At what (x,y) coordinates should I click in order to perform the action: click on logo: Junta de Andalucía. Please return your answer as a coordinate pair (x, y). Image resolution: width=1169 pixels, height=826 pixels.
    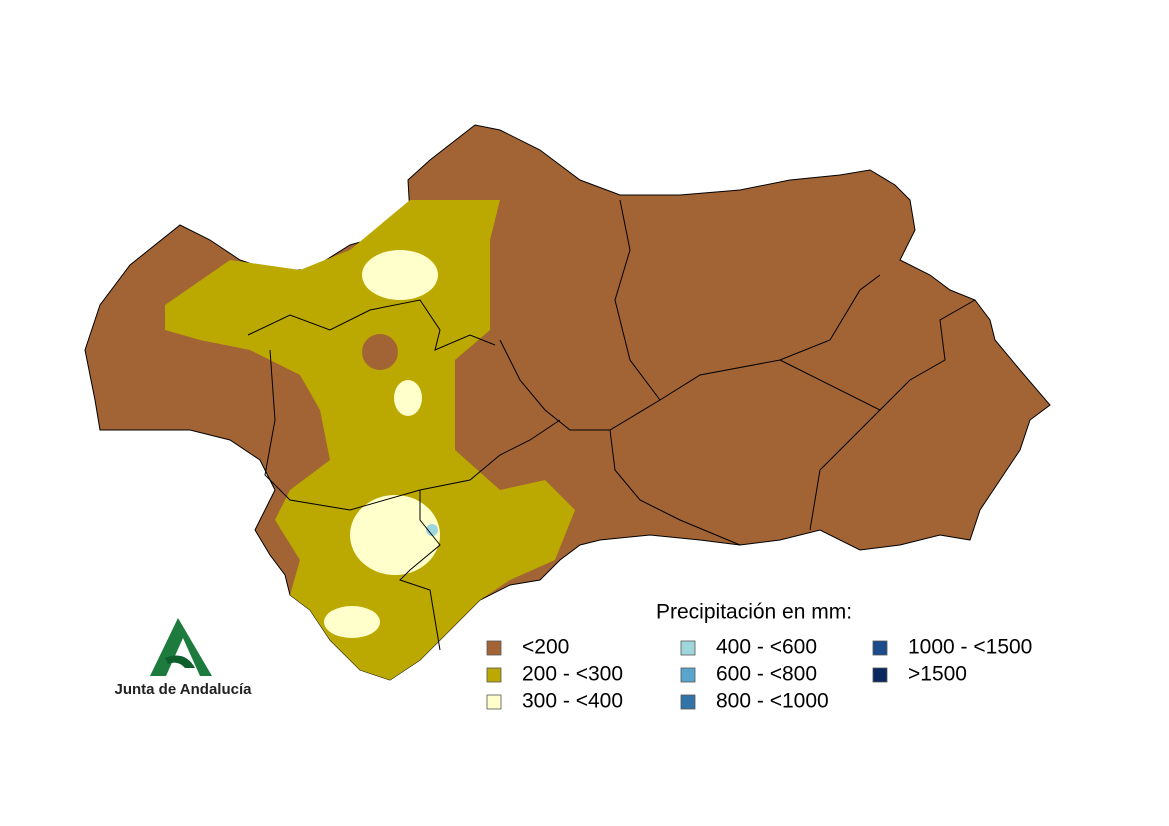
    Looking at the image, I should click on (184, 658).